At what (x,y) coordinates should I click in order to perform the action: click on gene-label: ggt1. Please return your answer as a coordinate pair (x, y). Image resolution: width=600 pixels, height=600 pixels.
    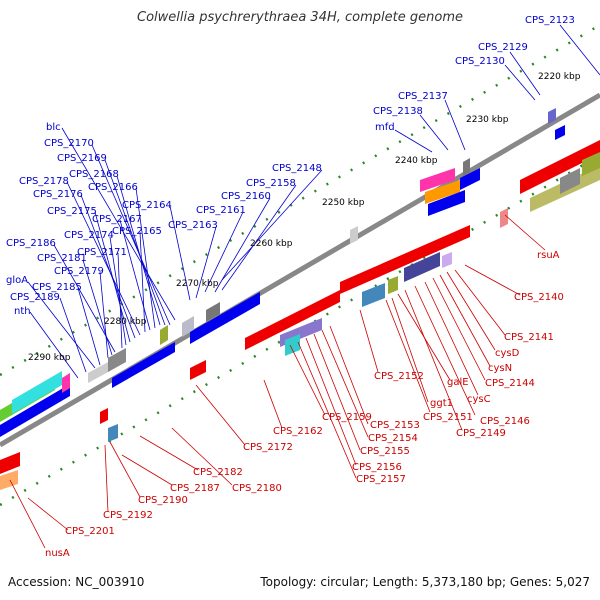
    Looking at the image, I should click on (441, 403).